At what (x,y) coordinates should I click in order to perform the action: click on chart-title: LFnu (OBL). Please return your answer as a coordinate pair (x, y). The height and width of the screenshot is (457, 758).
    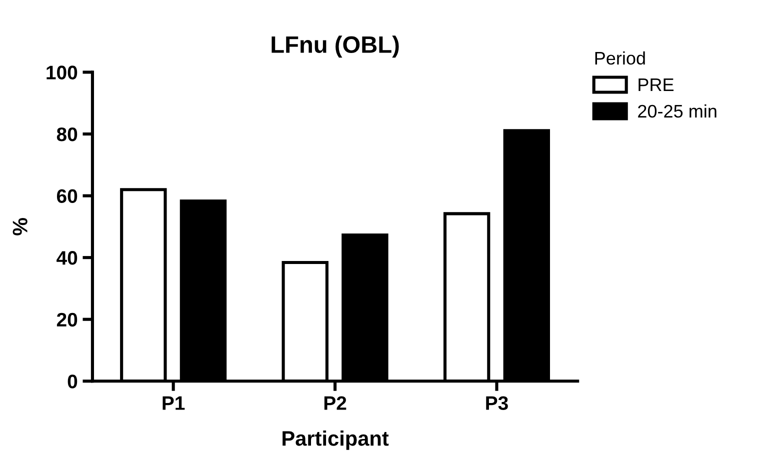
    Looking at the image, I should click on (335, 47).